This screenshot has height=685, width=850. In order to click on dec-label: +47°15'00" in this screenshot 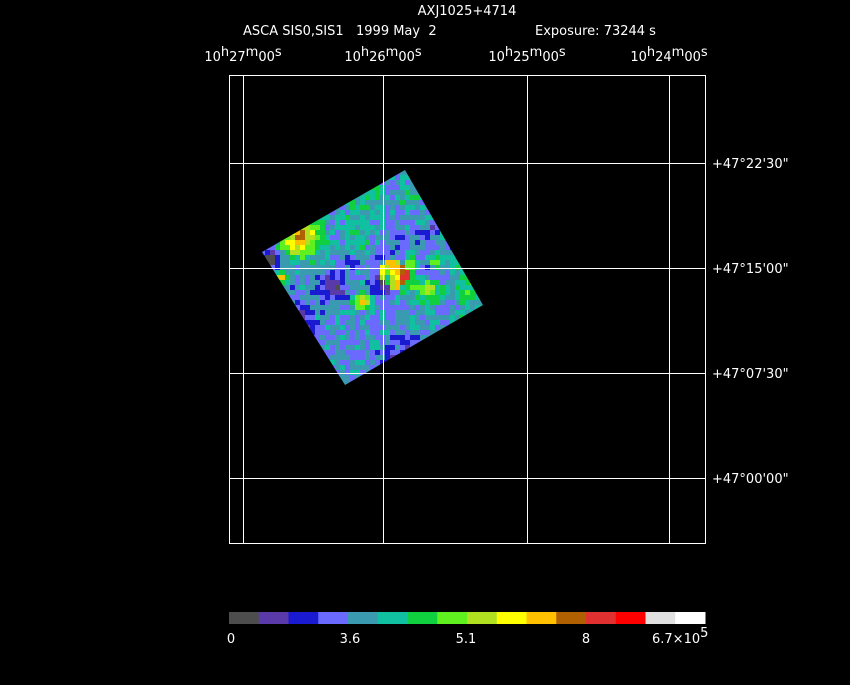, I will do `click(750, 269)`.